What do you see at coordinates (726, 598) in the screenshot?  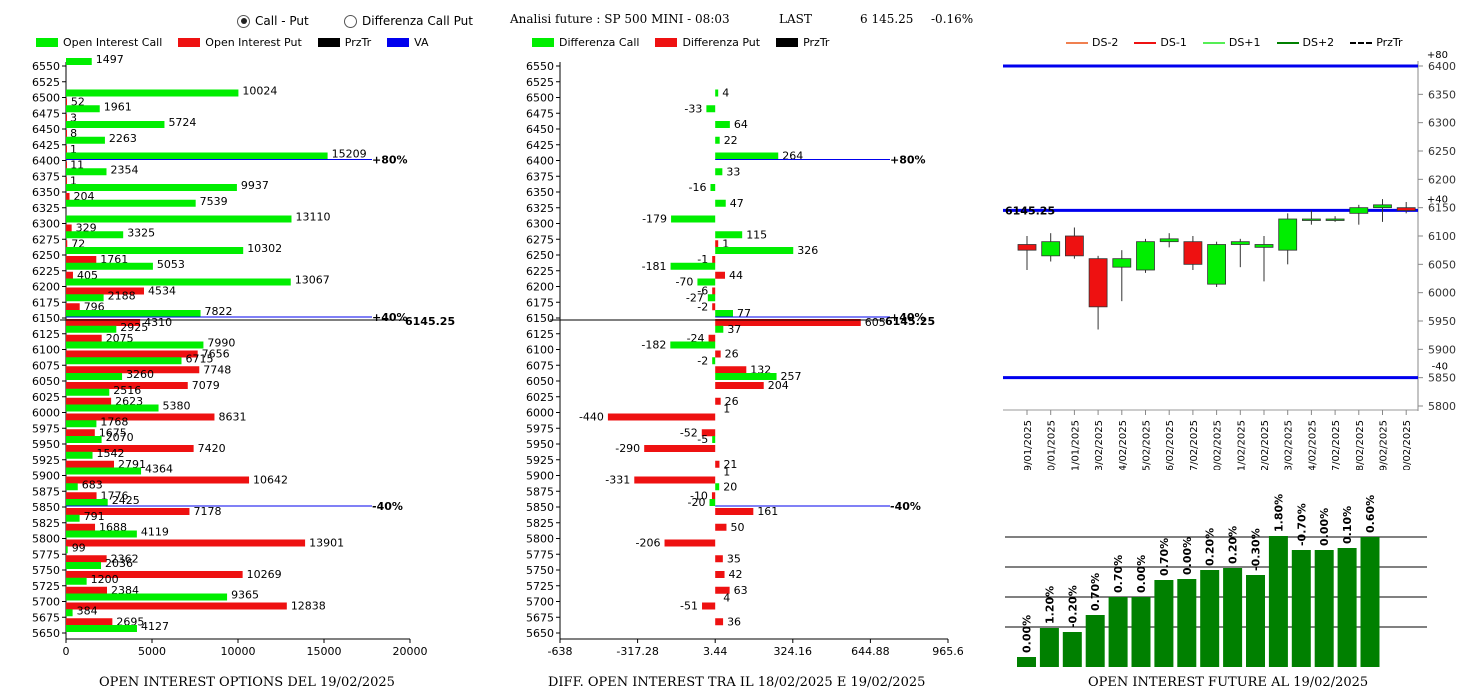 I see `extra-value-label: 4` at bounding box center [726, 598].